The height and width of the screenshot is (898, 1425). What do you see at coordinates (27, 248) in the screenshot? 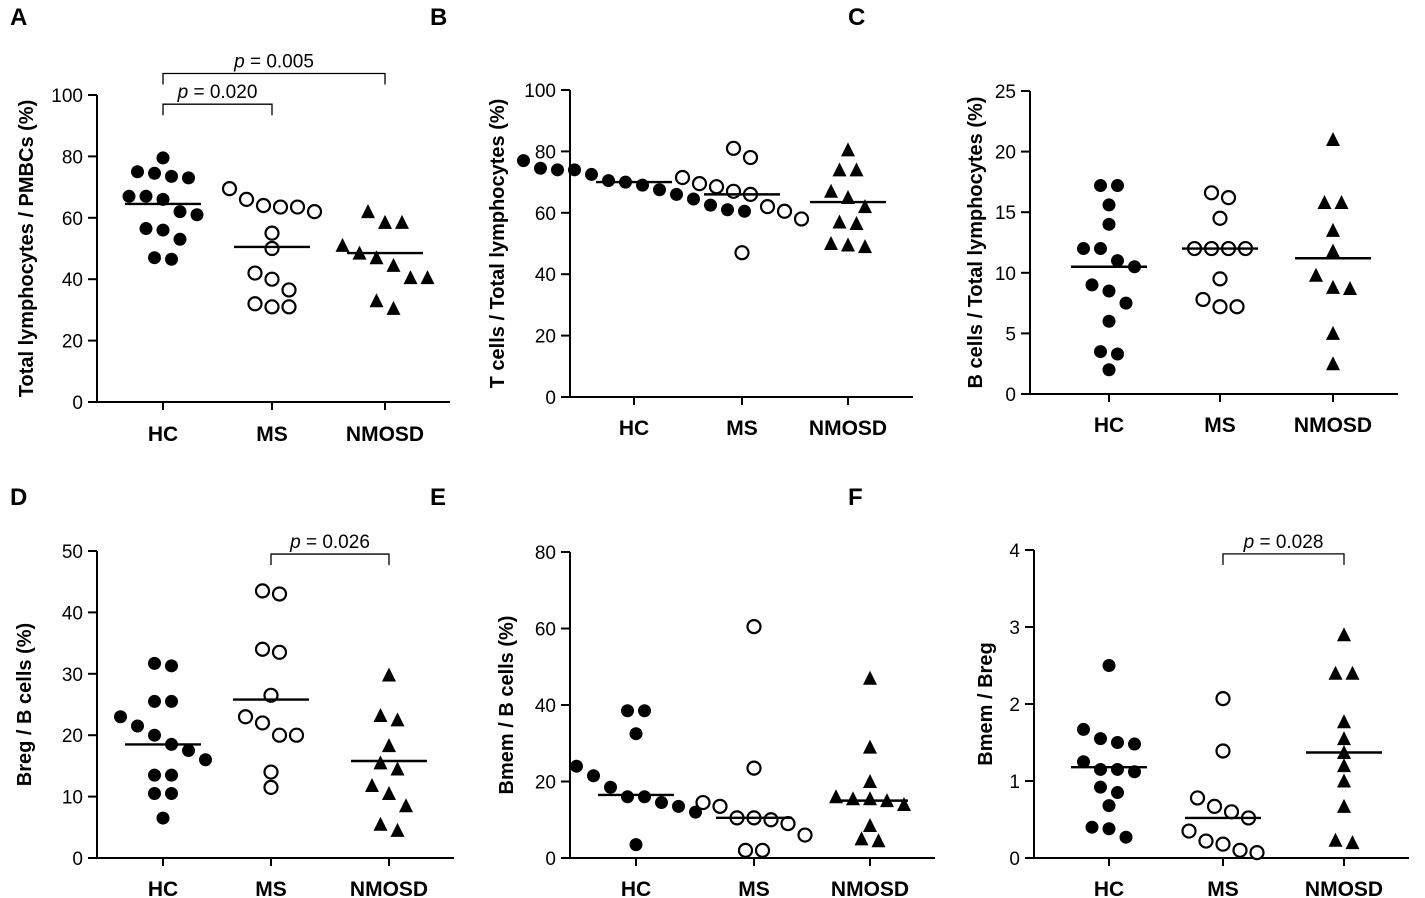
I see `y-axis-label: Total lymphocytes / PMBCs (%)` at bounding box center [27, 248].